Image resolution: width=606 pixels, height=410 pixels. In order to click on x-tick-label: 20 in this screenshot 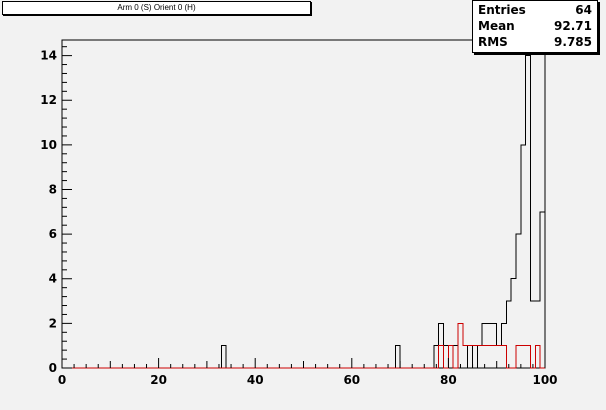, I will do `click(158, 380)`.